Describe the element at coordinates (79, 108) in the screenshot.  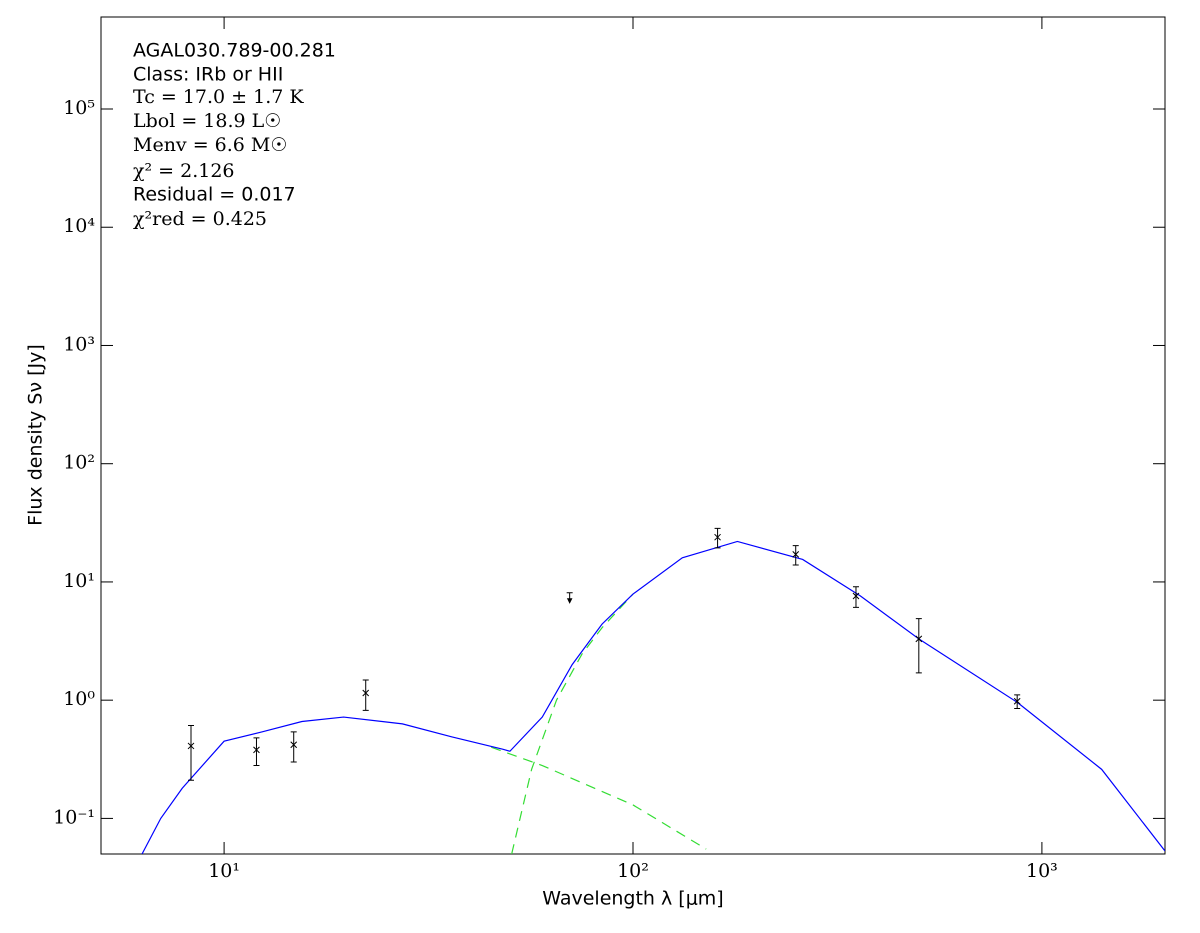
I see `y-tick-label: 10⁵` at that location.